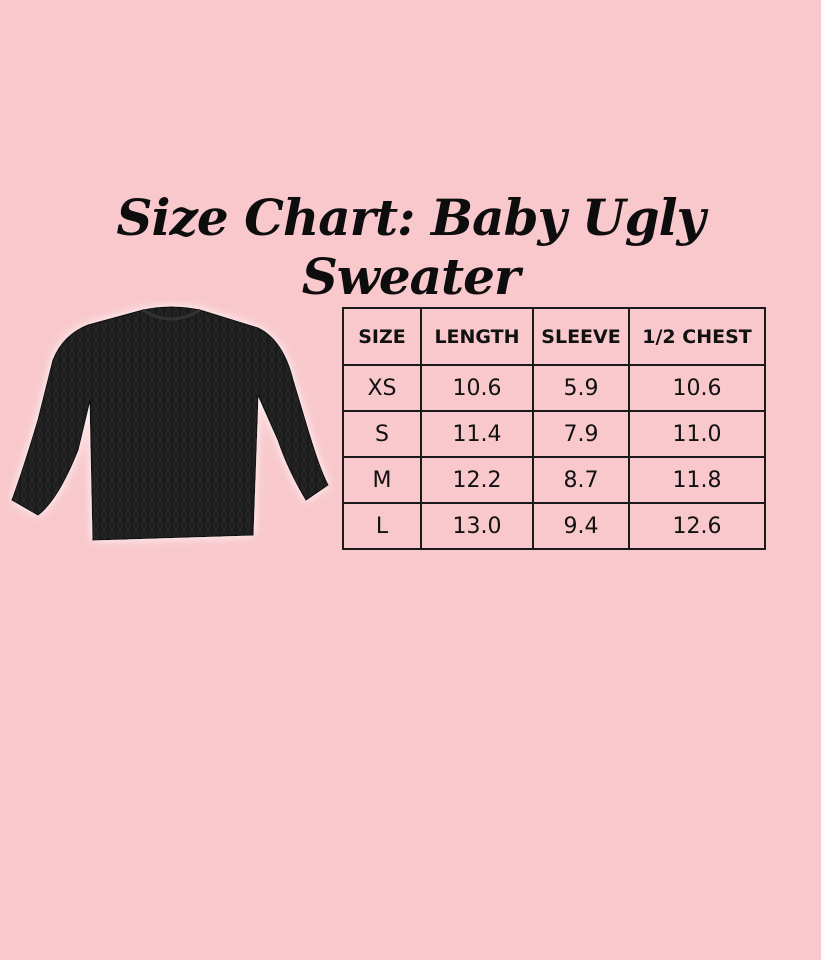 The width and height of the screenshot is (821, 960). I want to click on cell-length: 12.2, so click(477, 480).